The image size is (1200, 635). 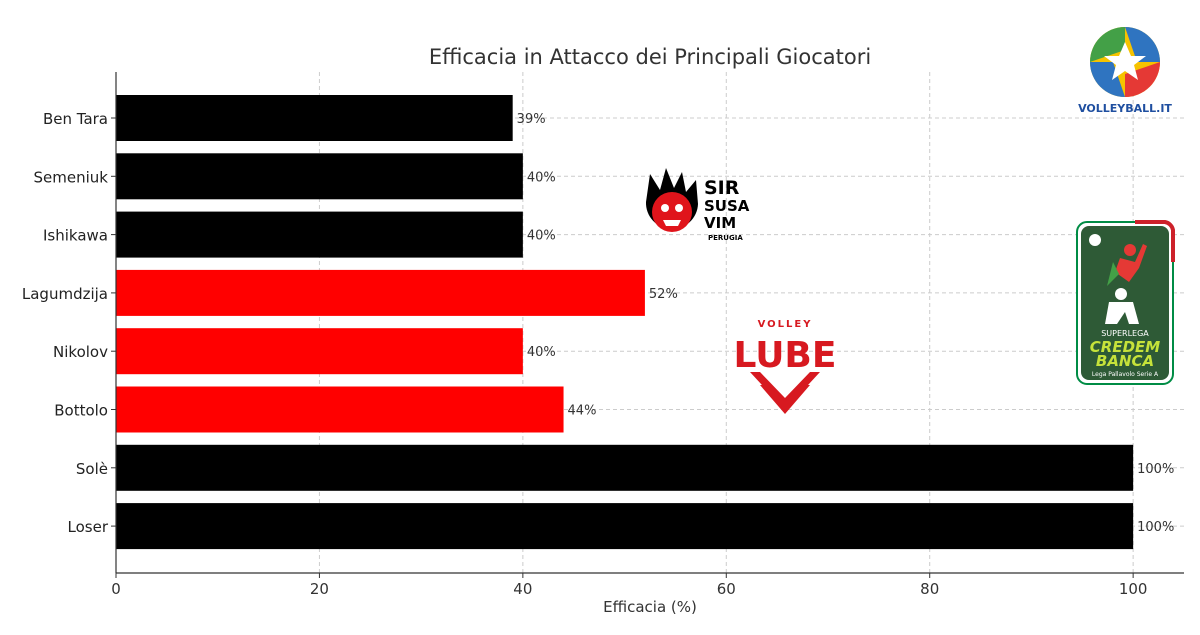 I want to click on y-tick-label: Loser, so click(x=88, y=527).